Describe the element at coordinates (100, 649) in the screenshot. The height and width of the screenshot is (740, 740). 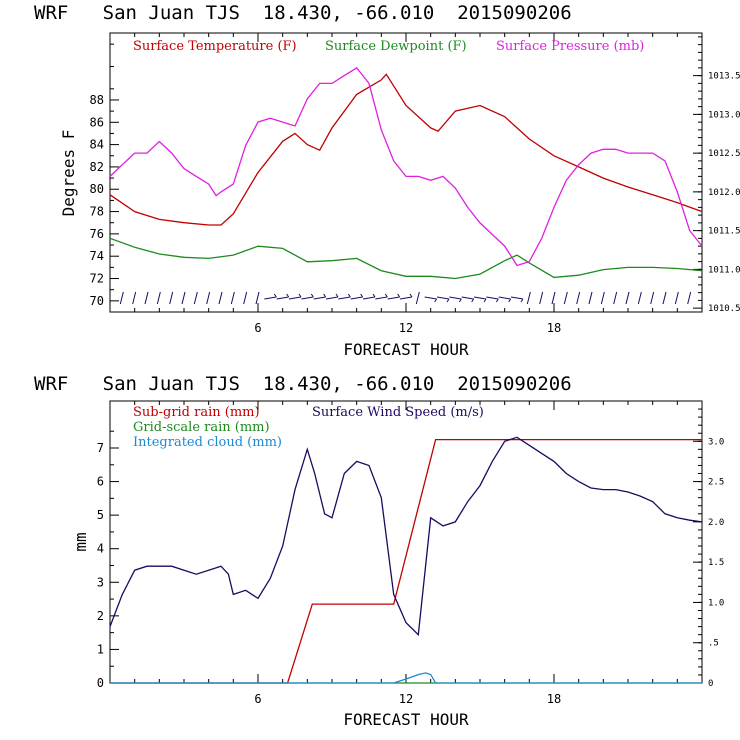
I see `y-tick-label: 1` at that location.